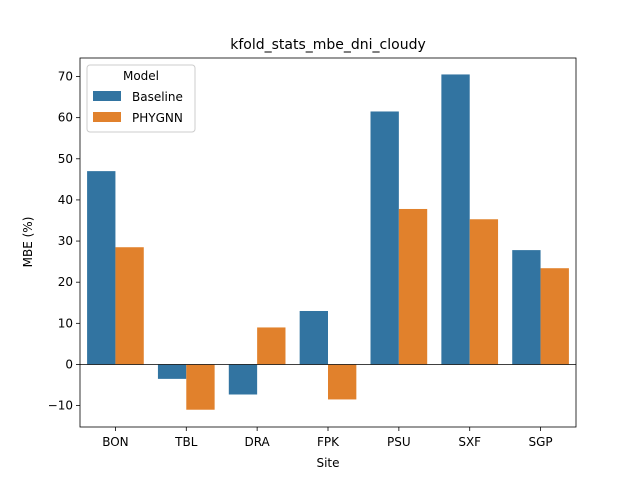  Describe the element at coordinates (65, 282) in the screenshot. I see `y-tick-label: 20` at that location.